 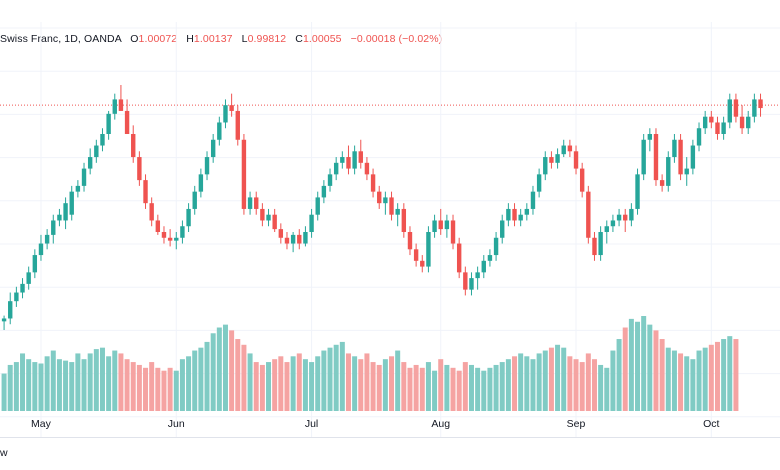 I want to click on symbol-name: Swiss Franc, 1D, OANDA, so click(x=61, y=39).